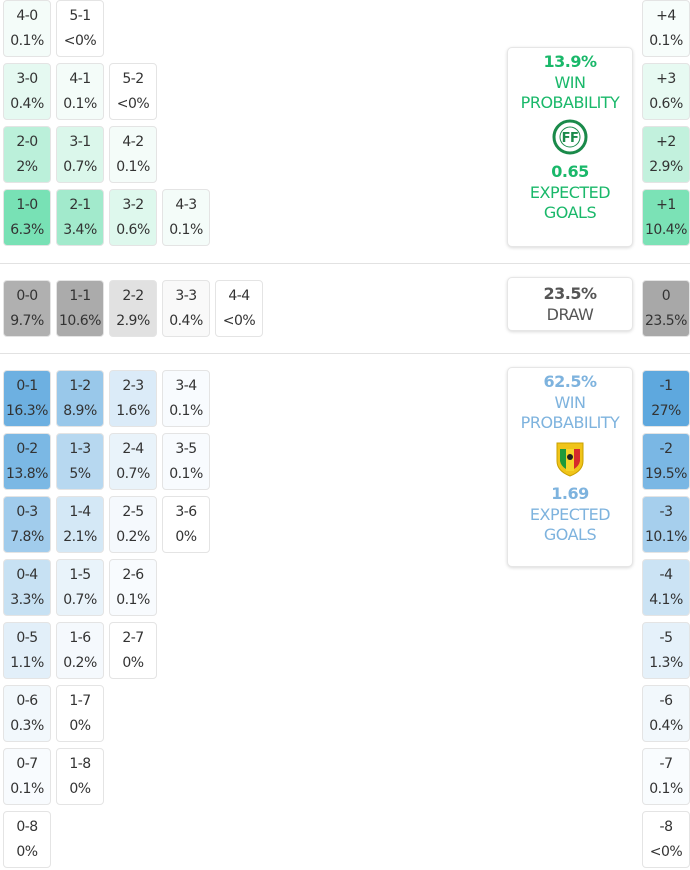 The image size is (690, 870). I want to click on cell-score: -7, so click(666, 763).